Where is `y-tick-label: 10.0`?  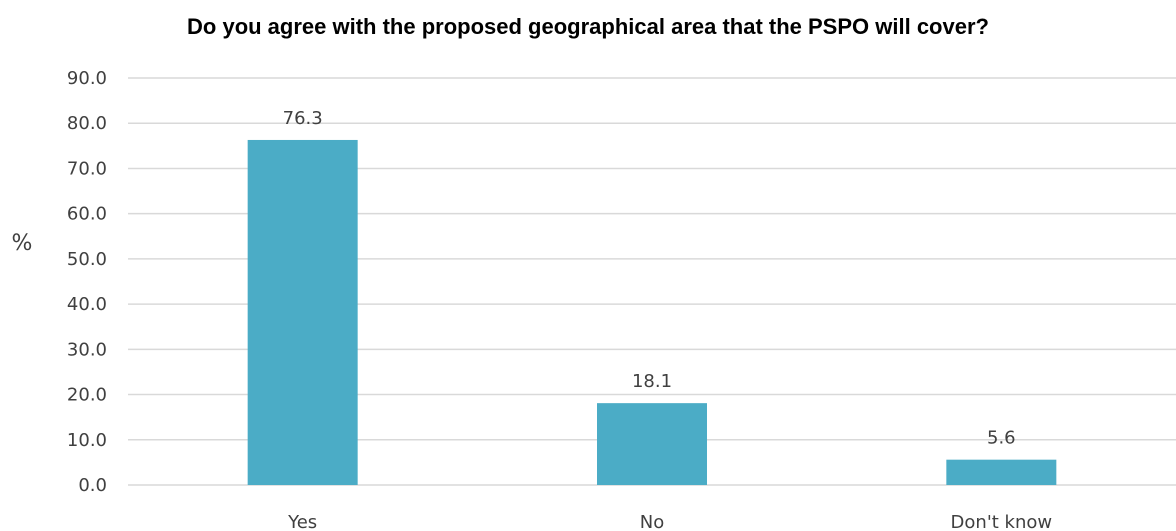
y-tick-label: 10.0 is located at coordinates (87, 440).